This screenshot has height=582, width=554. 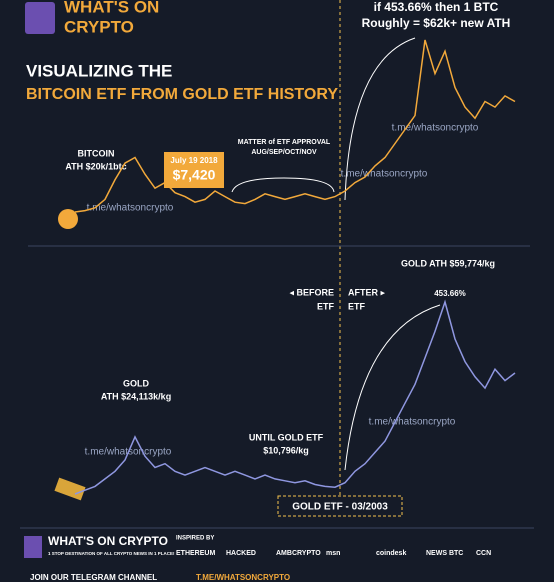 What do you see at coordinates (366, 292) in the screenshot?
I see `annotation: AFTER ▸` at bounding box center [366, 292].